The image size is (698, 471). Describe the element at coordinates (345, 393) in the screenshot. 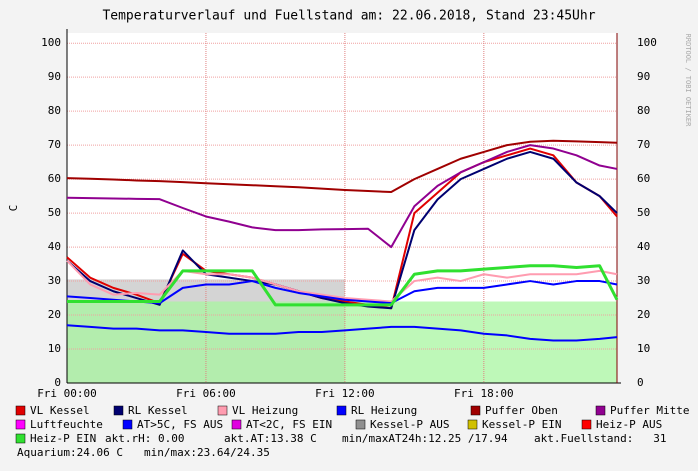

I see `x-tick-label: Fri 12:00` at that location.